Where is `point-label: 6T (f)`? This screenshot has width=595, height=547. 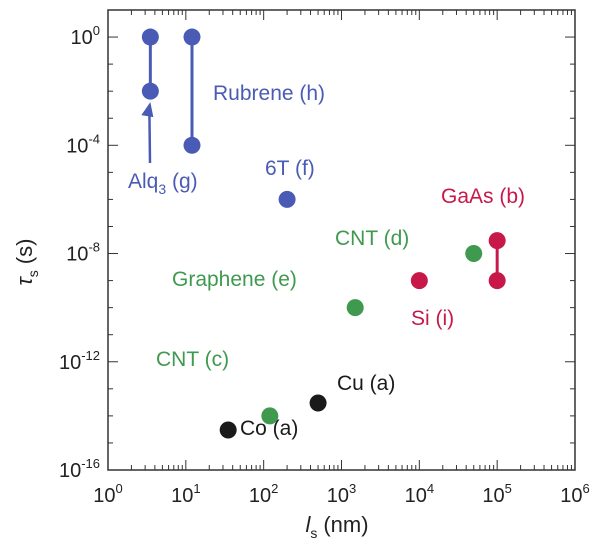 point-label: 6T (f) is located at coordinates (290, 168).